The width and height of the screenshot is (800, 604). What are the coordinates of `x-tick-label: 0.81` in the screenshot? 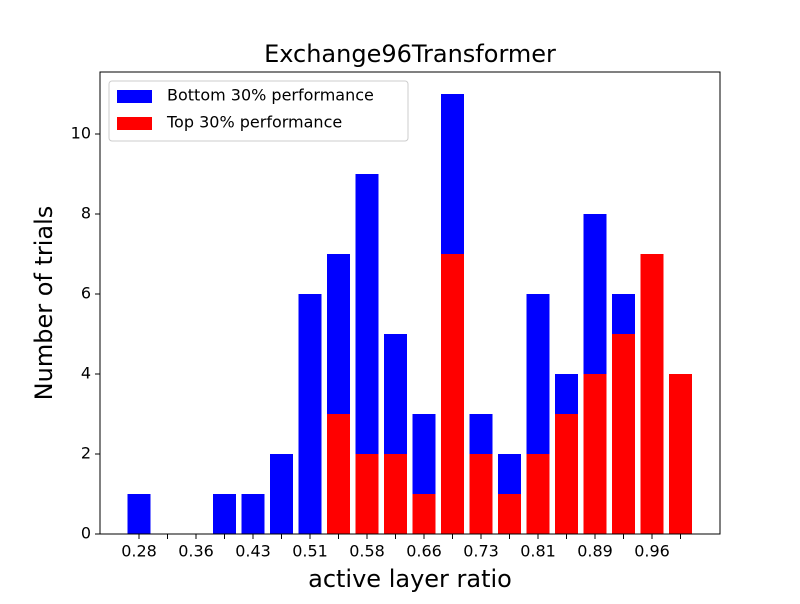 It's located at (538, 551).